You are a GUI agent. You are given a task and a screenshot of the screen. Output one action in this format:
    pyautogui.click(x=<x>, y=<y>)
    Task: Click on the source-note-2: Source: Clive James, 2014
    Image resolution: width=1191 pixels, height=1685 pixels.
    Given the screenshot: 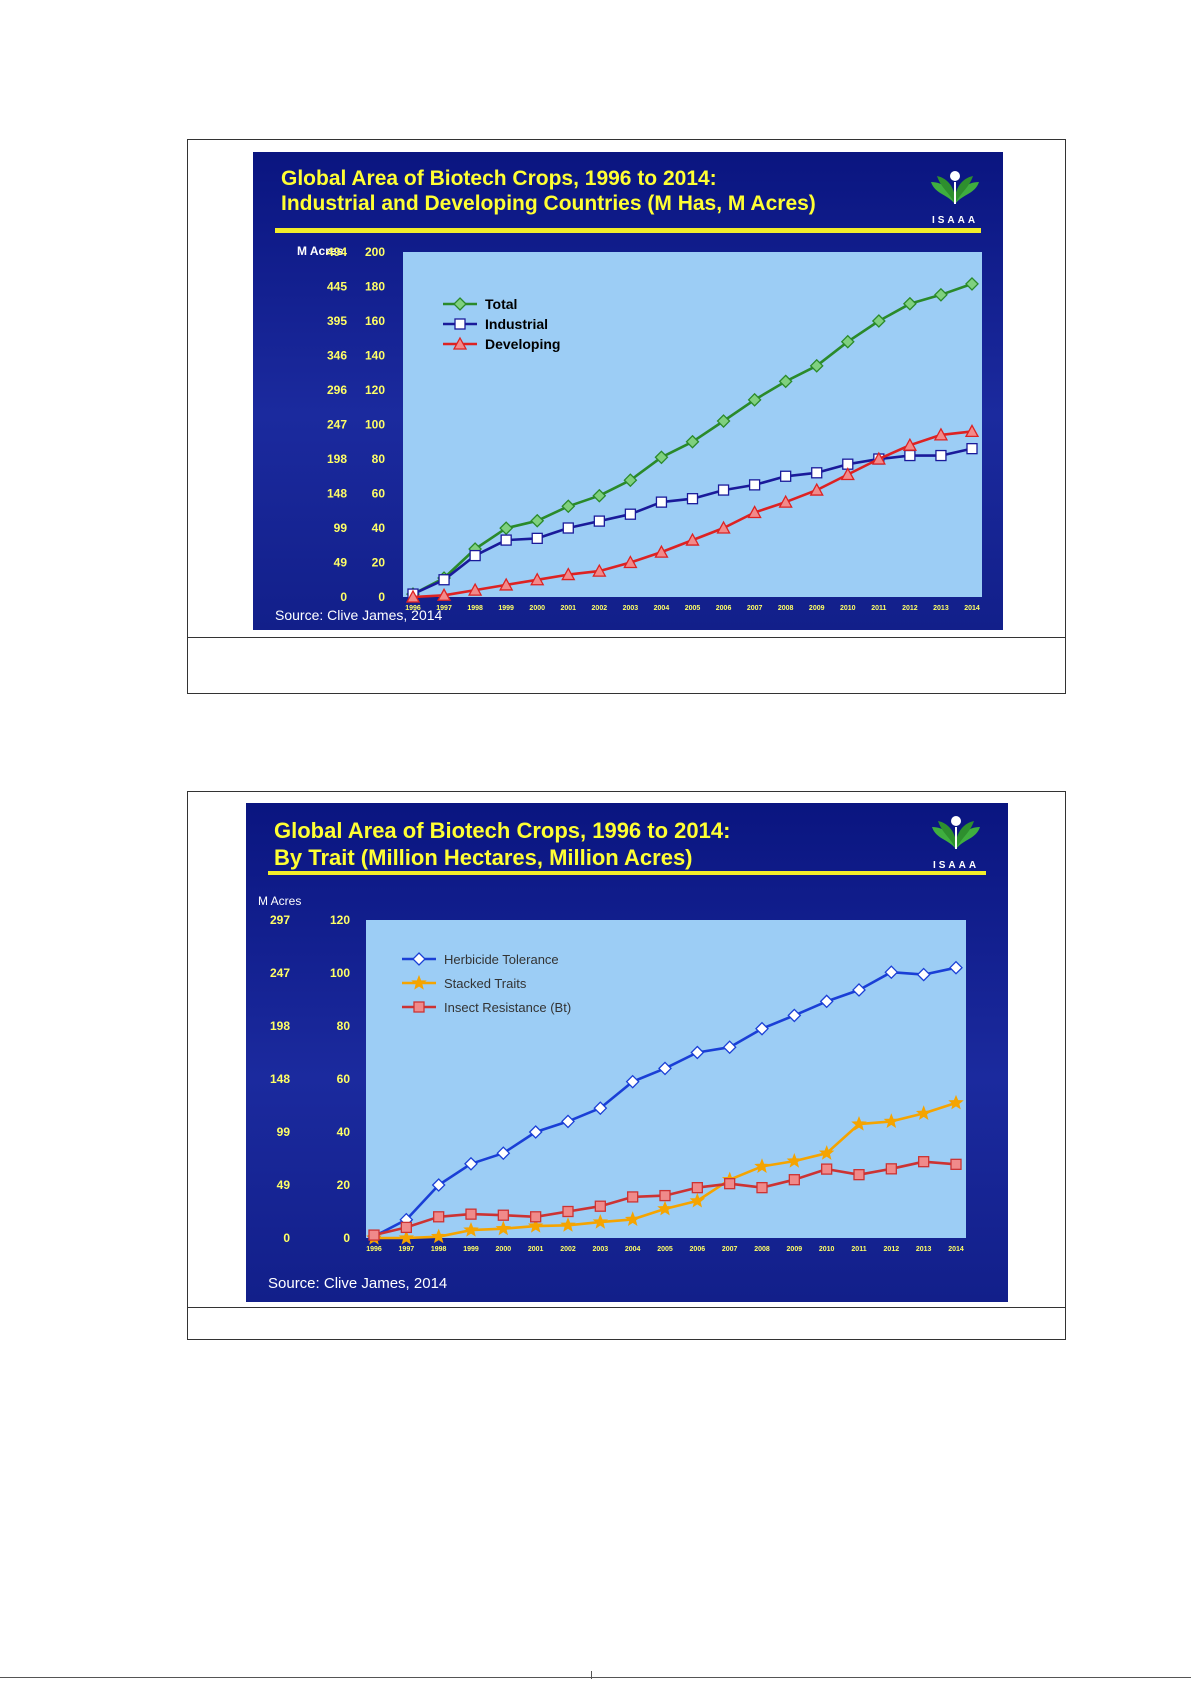 What is the action you would take?
    pyautogui.click(x=358, y=1283)
    